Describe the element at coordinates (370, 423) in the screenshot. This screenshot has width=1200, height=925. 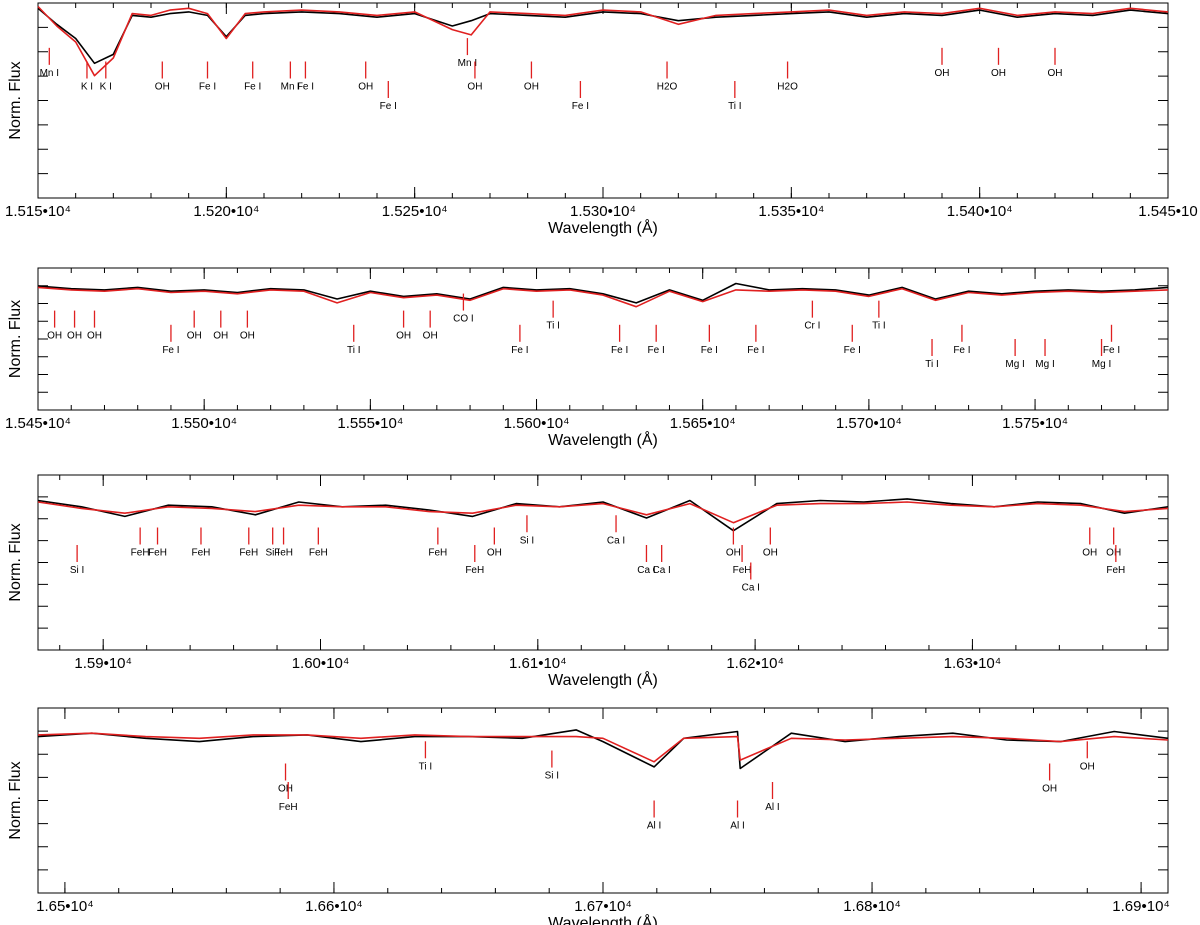
I see `x-tick-label: 1.555•10⁴` at that location.